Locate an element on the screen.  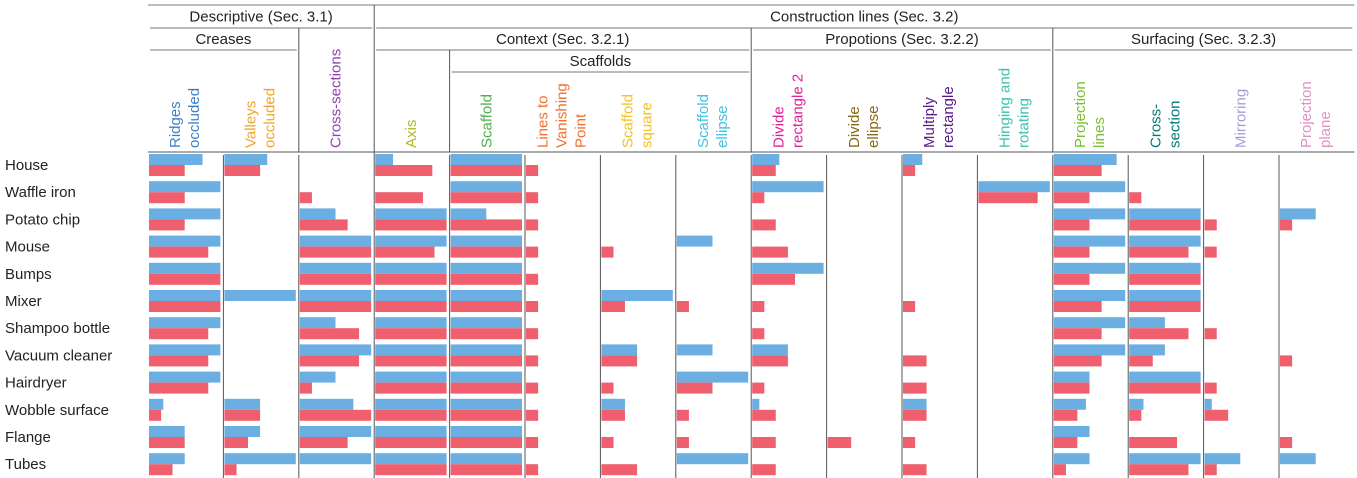
row-label: Mixer is located at coordinates (23, 301).